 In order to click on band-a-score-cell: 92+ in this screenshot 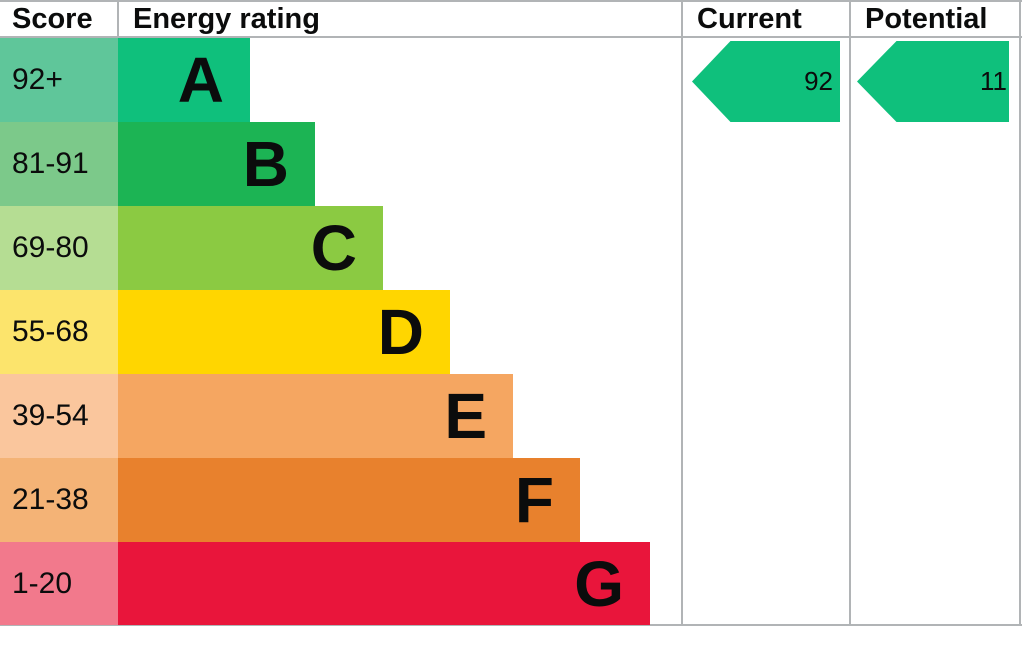, I will do `click(59, 80)`.